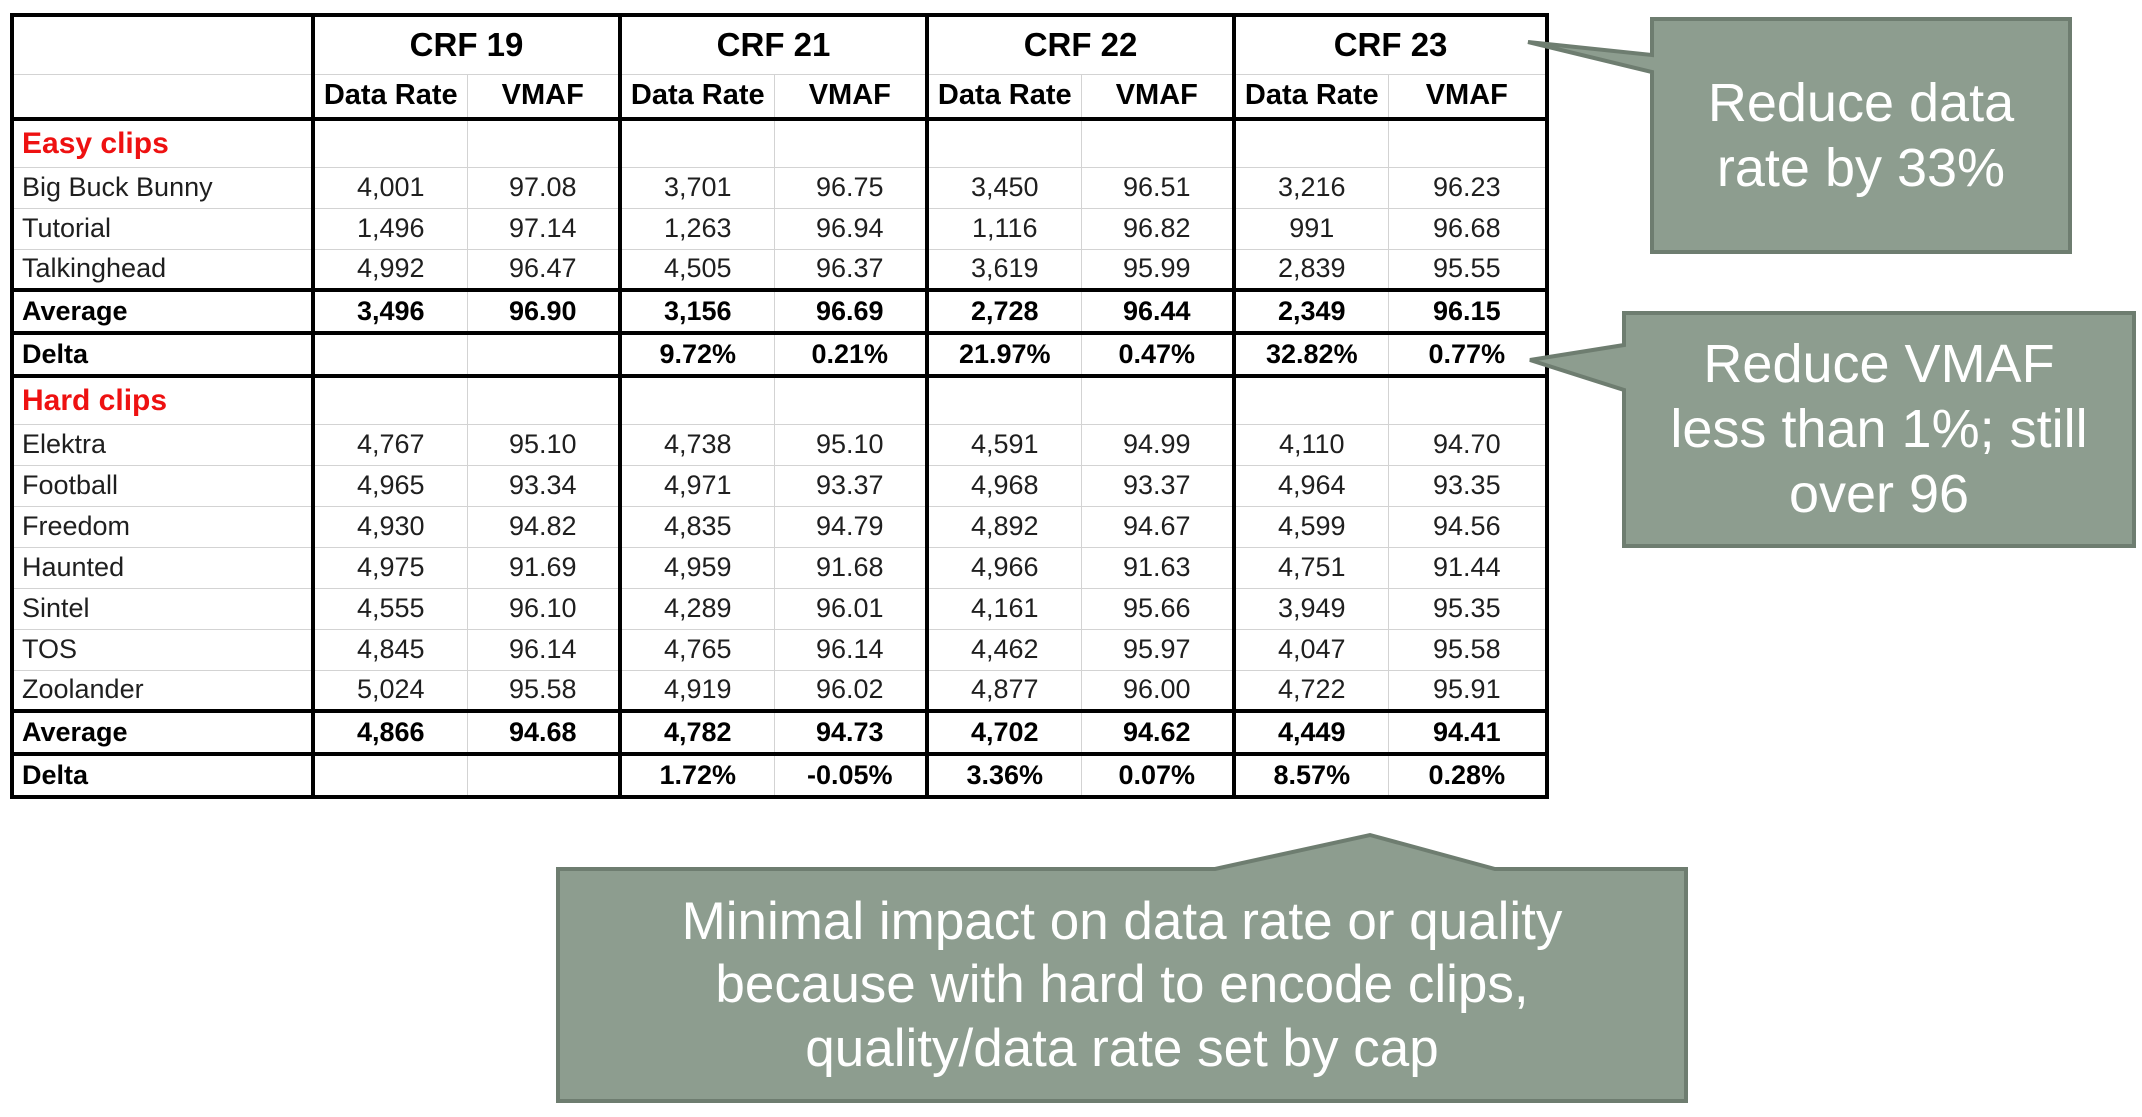 The image size is (2142, 1117). What do you see at coordinates (1879, 429) in the screenshot?
I see `vmaf-callout-line: less than 1%; still` at bounding box center [1879, 429].